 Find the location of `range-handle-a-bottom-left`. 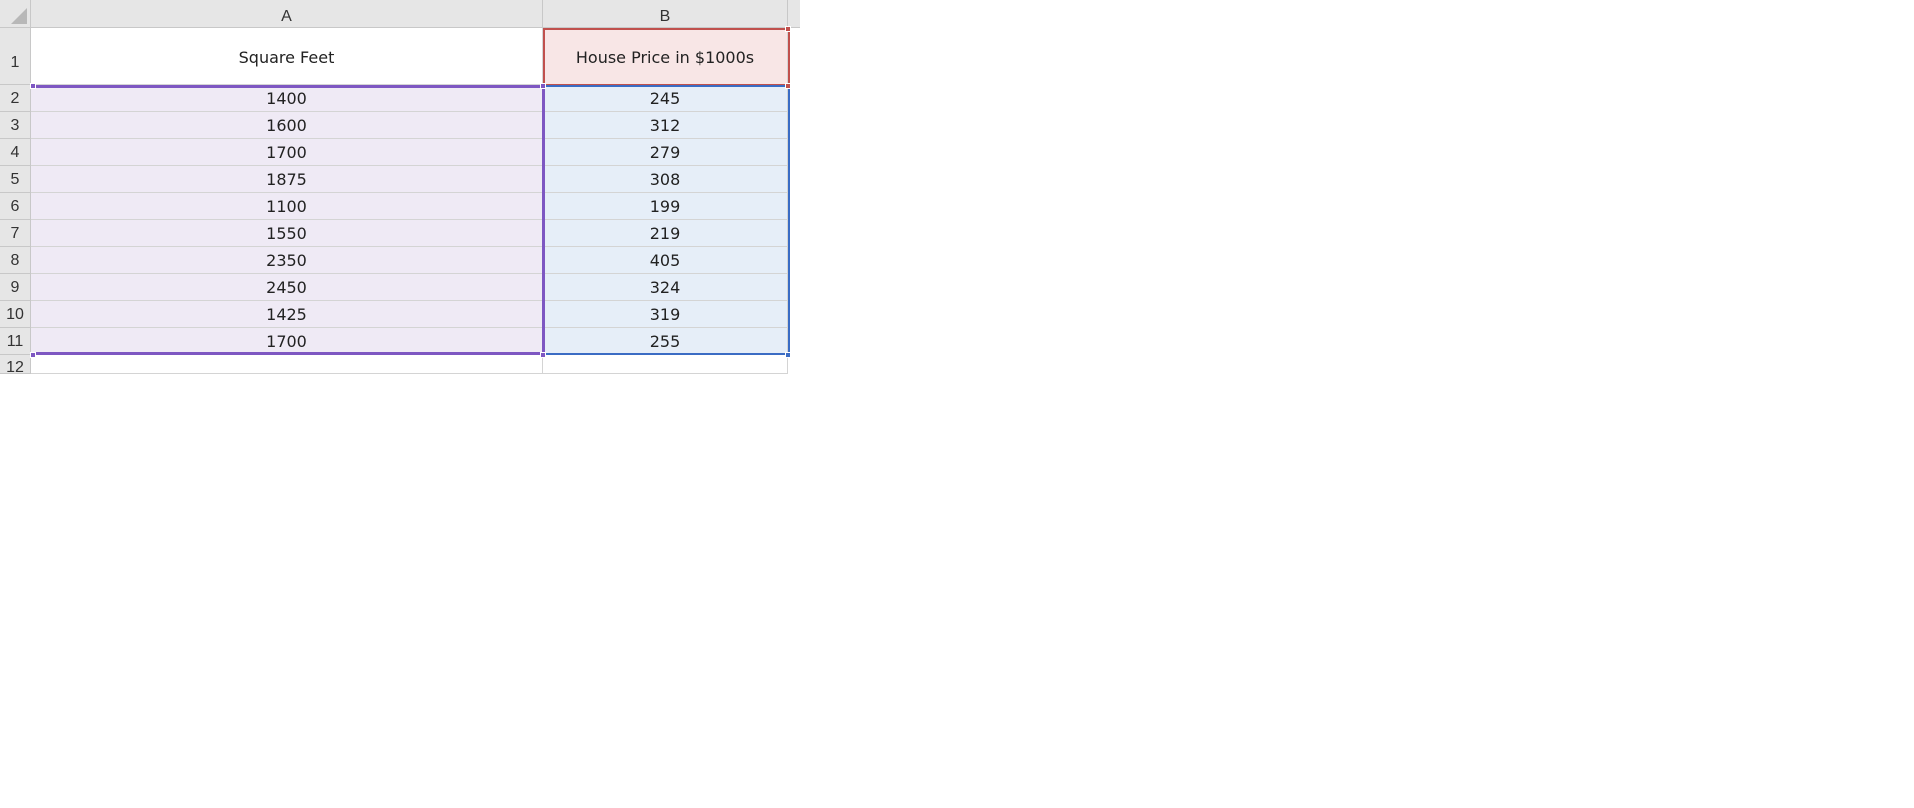

range-handle-a-bottom-left is located at coordinates (33, 355).